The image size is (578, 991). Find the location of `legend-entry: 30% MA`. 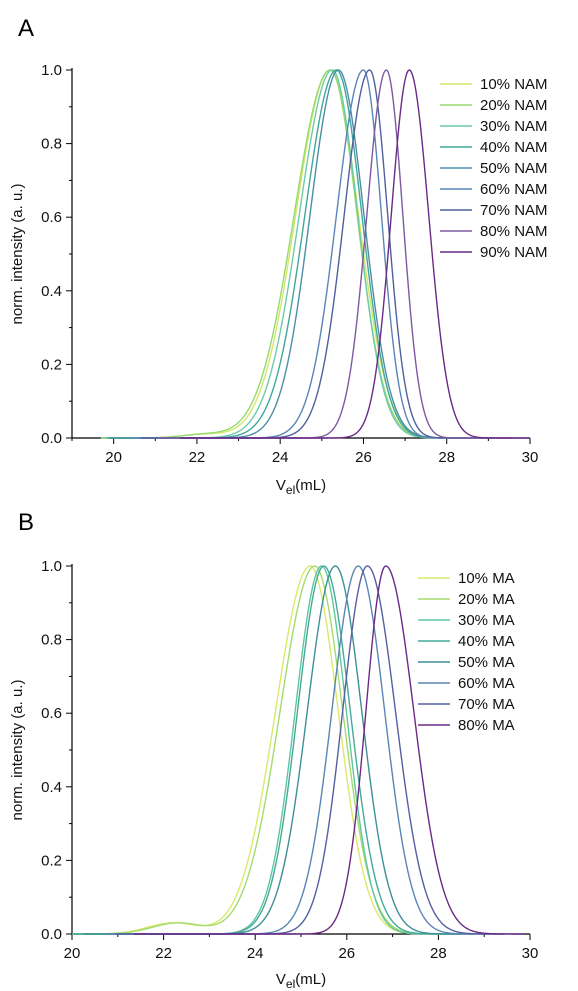

legend-entry: 30% MA is located at coordinates (486, 620).